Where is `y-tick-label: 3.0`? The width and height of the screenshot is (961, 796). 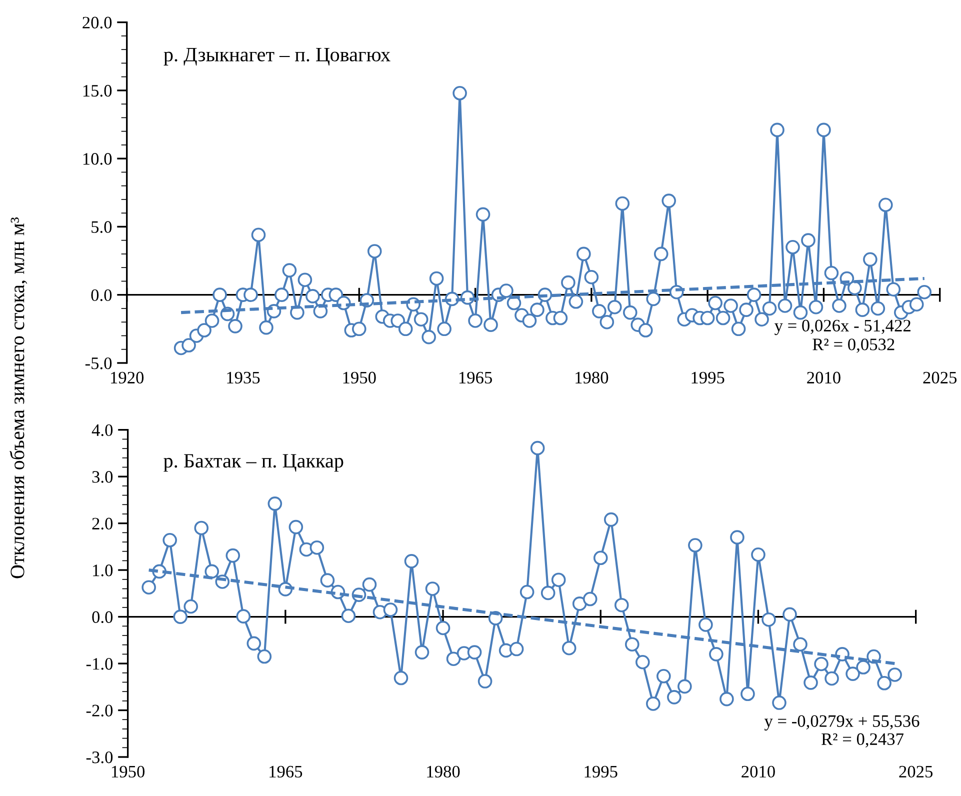
y-tick-label: 3.0 is located at coordinates (102, 477).